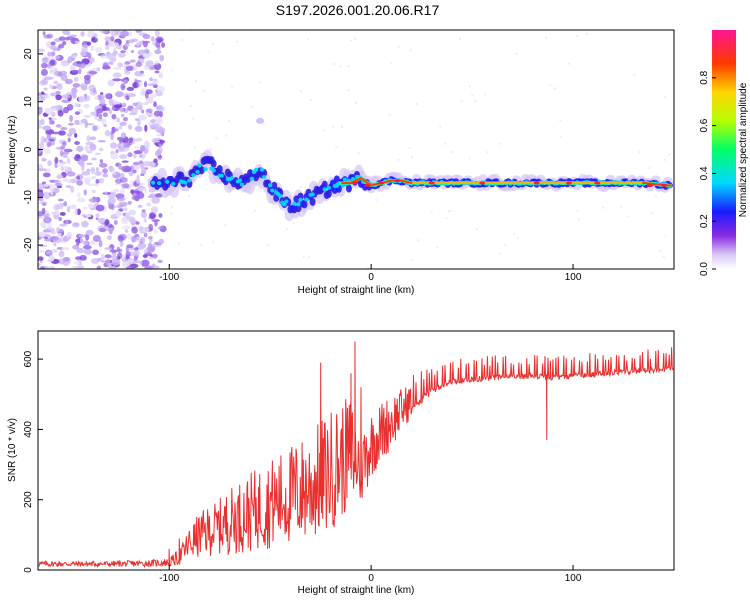 The width and height of the screenshot is (750, 600). What do you see at coordinates (33, 150) in the screenshot?
I see `spectrogram-y-ticks: 20 10 0 -10 -20` at bounding box center [33, 150].